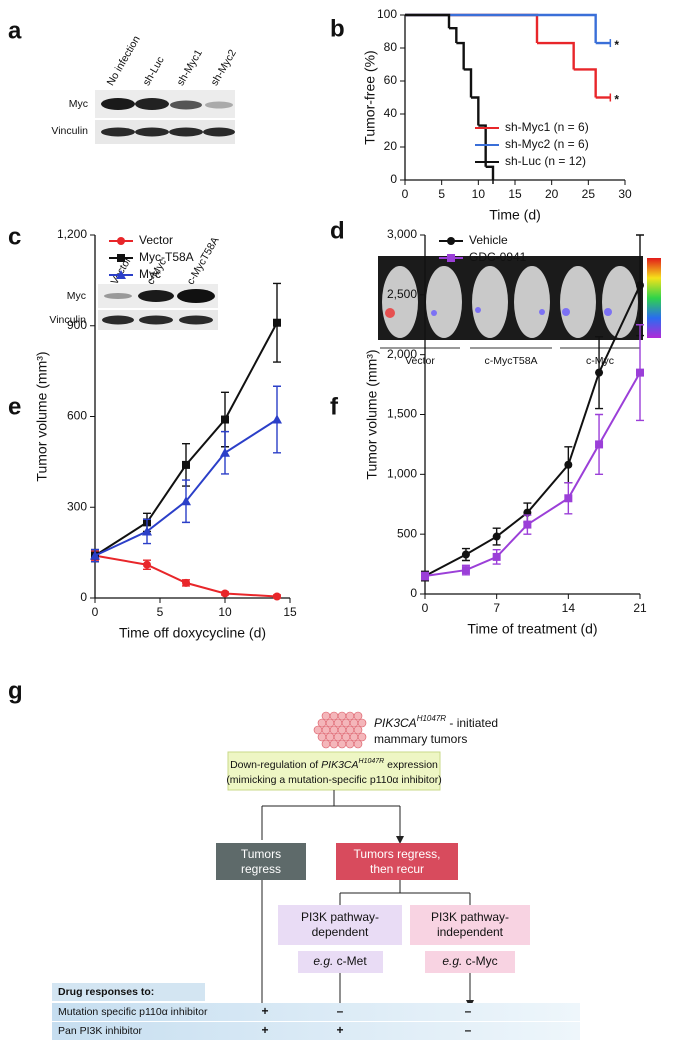 Image resolution: width=687 pixels, height=1050 pixels. I want to click on legend-label: sh-Myc1 (n = 6), so click(547, 127).